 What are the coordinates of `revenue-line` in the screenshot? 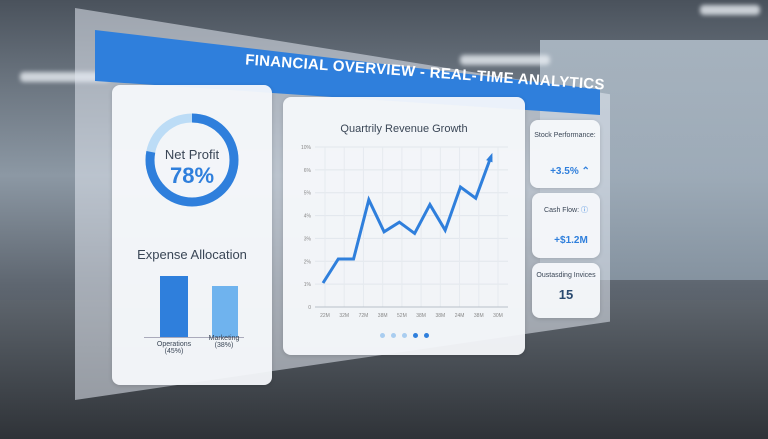 It's located at (407, 220).